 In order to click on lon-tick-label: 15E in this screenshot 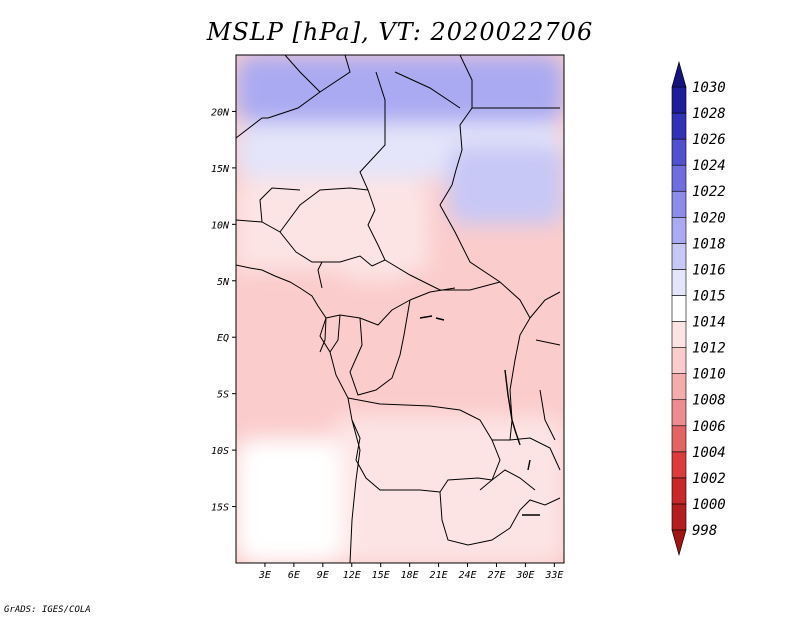, I will do `click(381, 575)`.